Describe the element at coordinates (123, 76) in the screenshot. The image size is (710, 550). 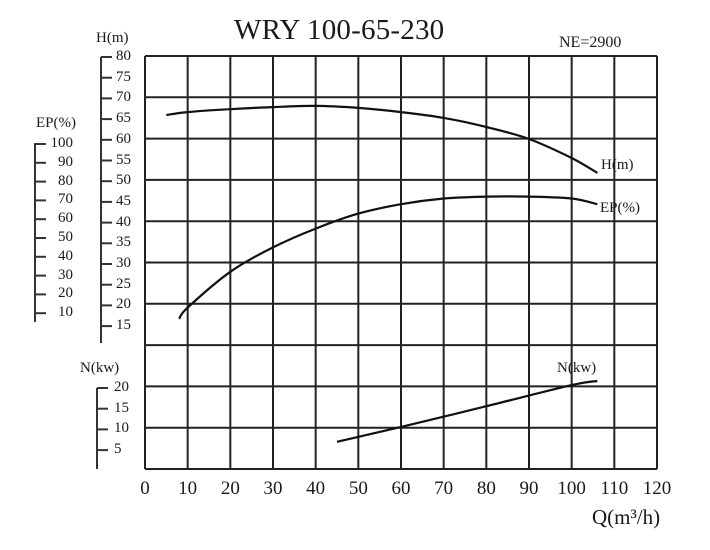
I see `h-tick-label: 75` at that location.